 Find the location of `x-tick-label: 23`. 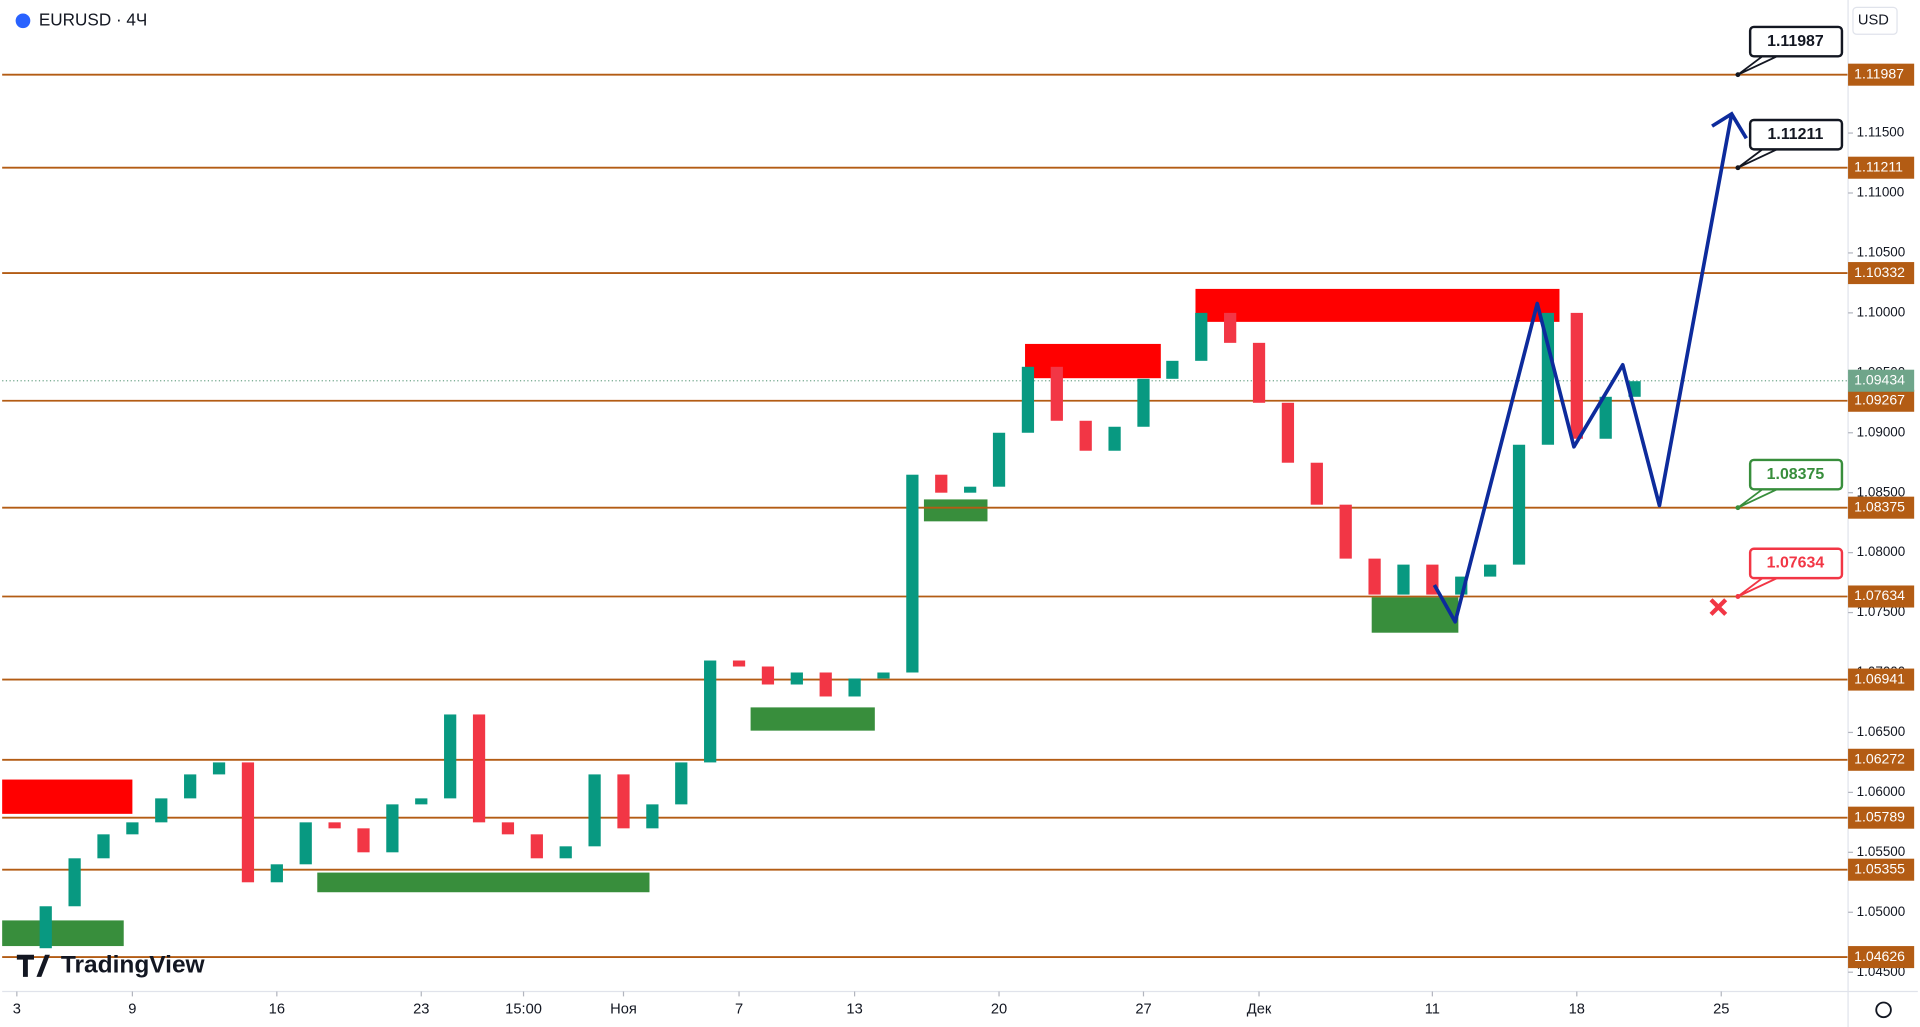

x-tick-label: 23 is located at coordinates (421, 1010).